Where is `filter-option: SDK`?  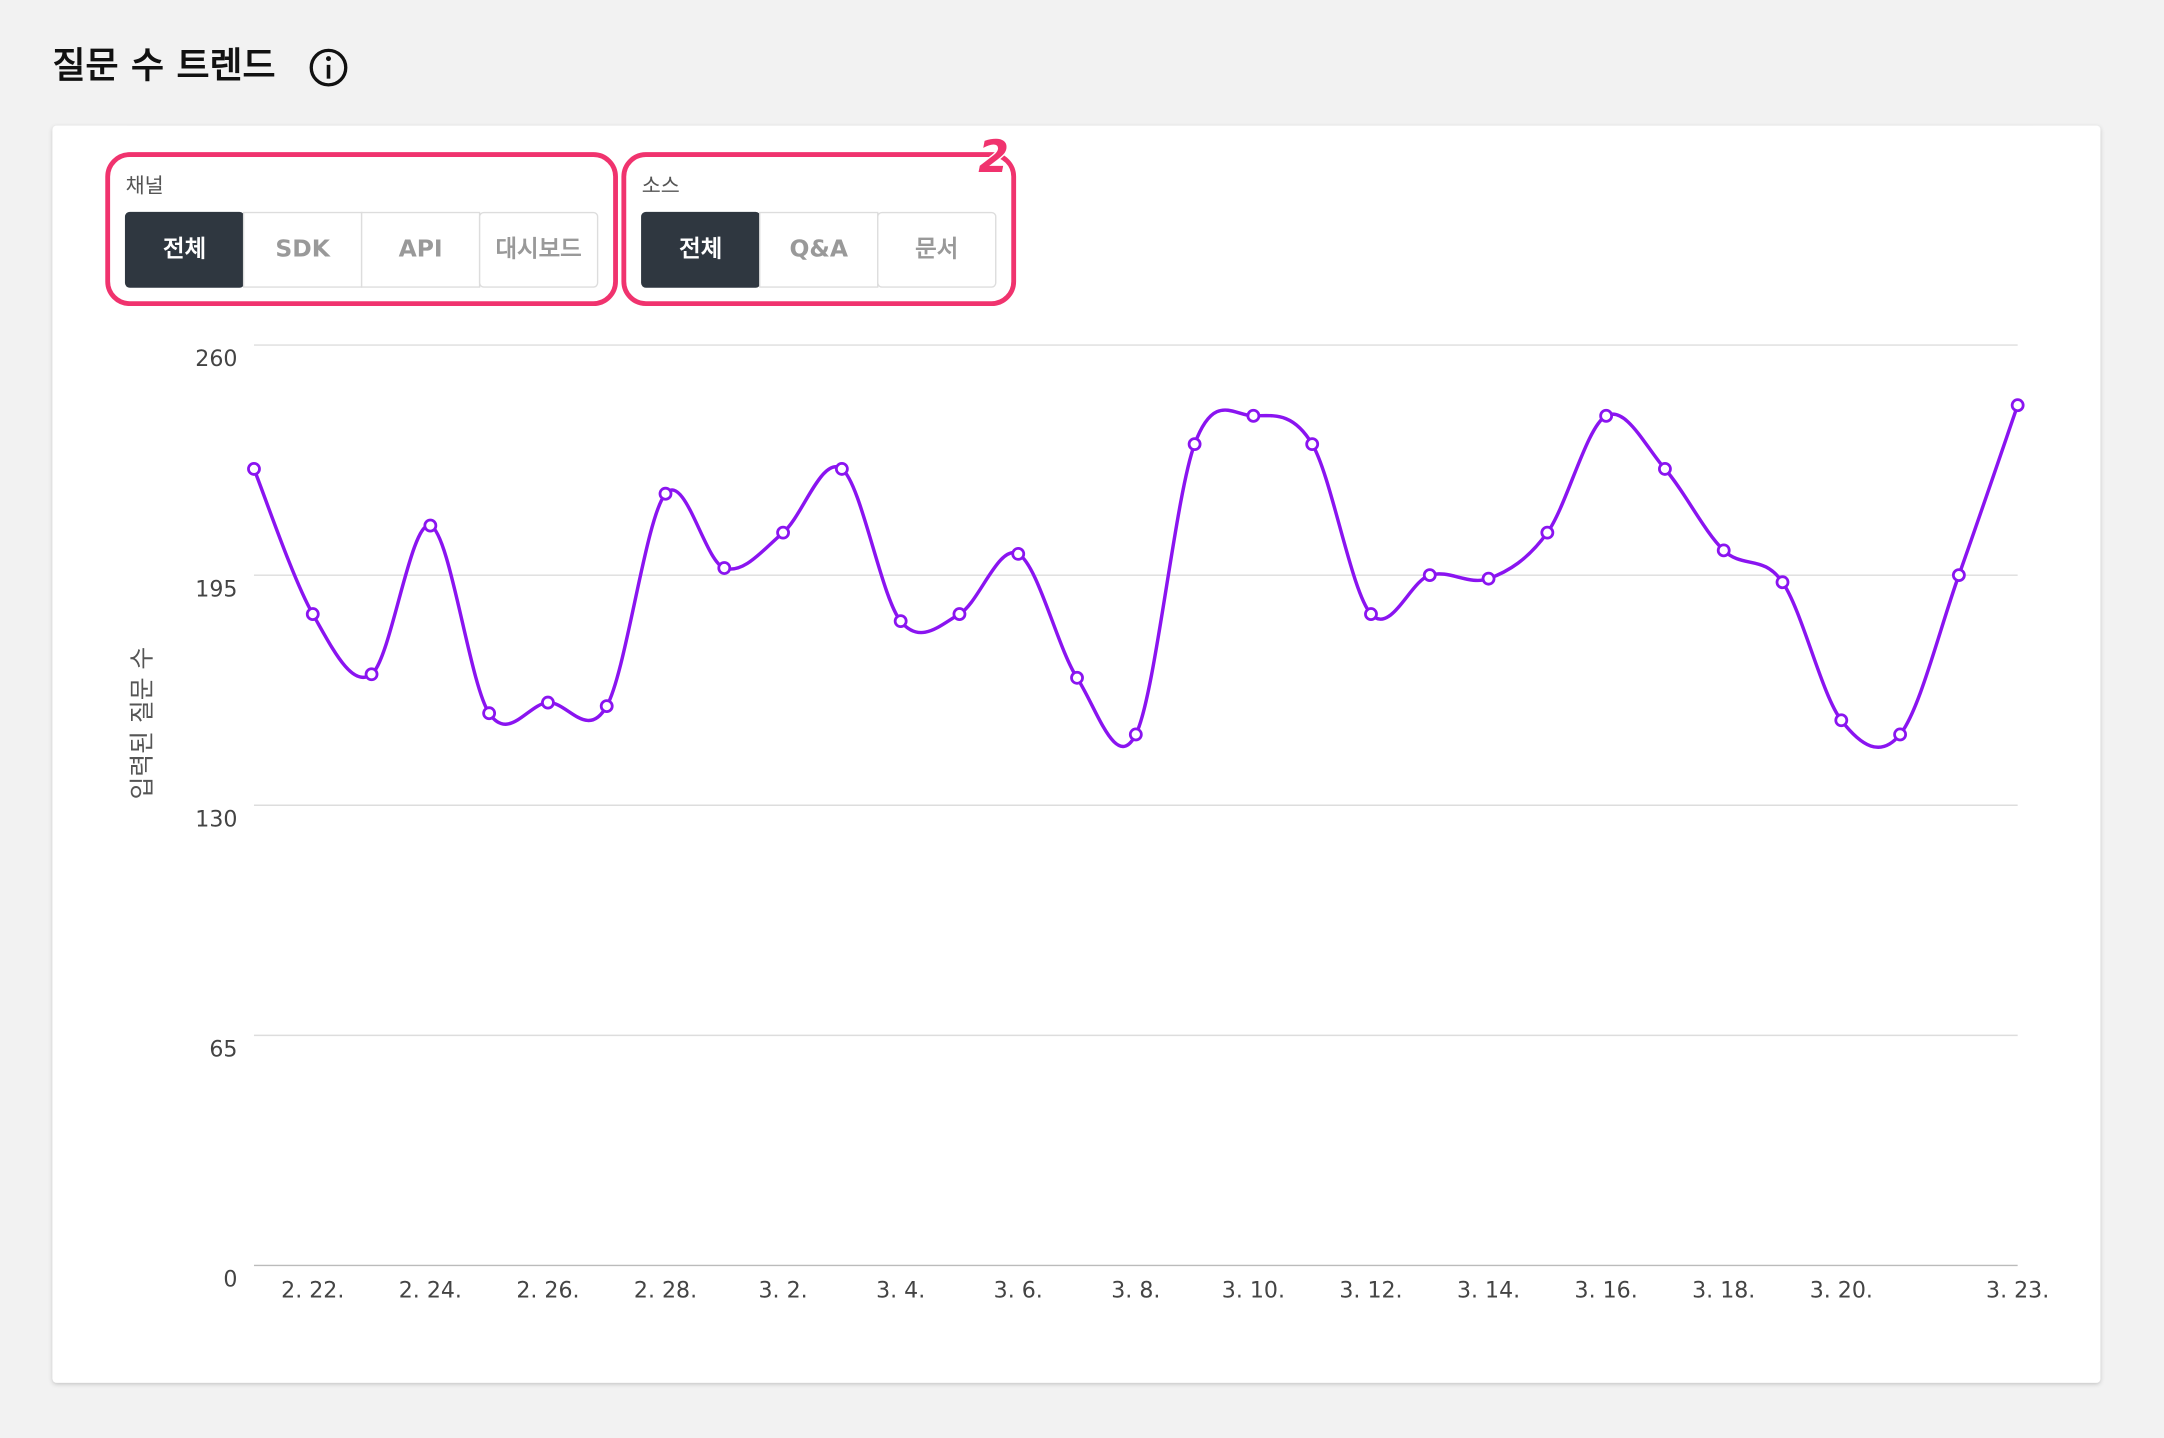
filter-option: SDK is located at coordinates (302, 248).